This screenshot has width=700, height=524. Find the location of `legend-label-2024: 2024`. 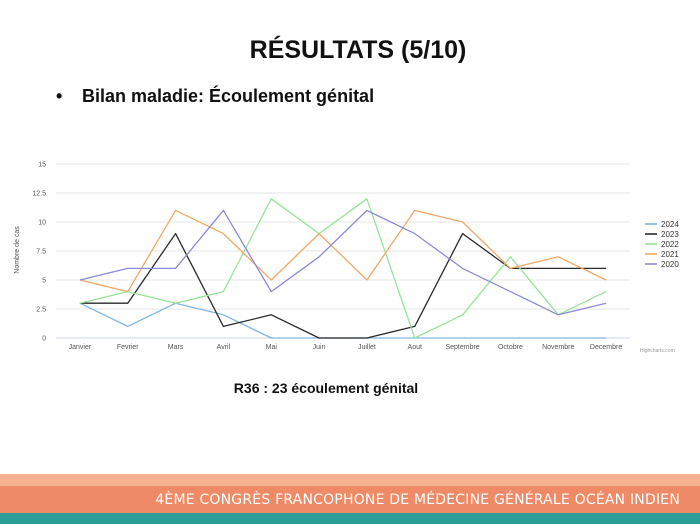

legend-label-2024: 2024 is located at coordinates (670, 224).